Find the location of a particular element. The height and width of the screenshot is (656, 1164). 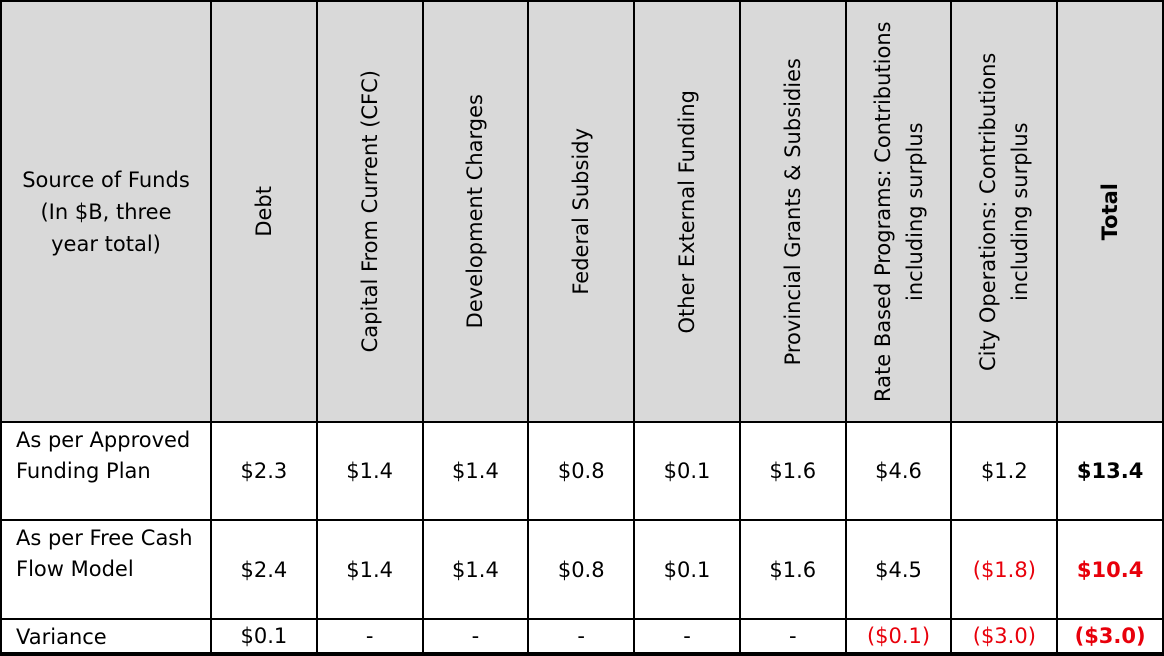

value-cell: $2.4 is located at coordinates (264, 569).